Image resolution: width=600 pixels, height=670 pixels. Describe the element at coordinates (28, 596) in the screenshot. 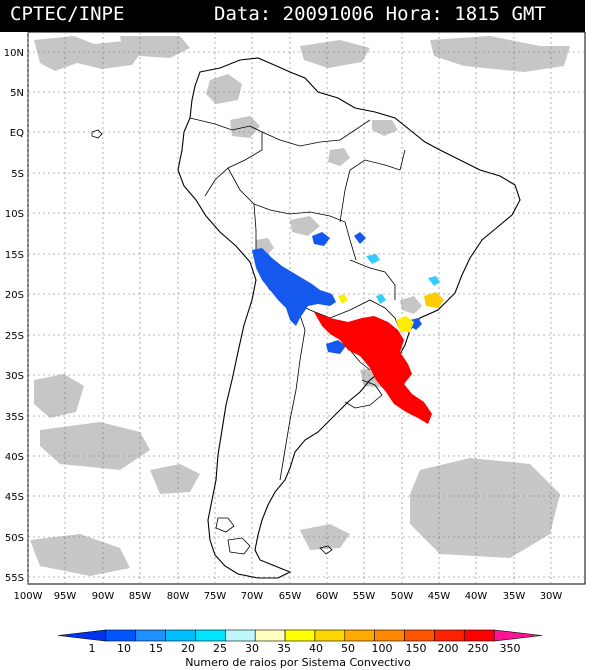

I see `lon-label: 100W` at that location.